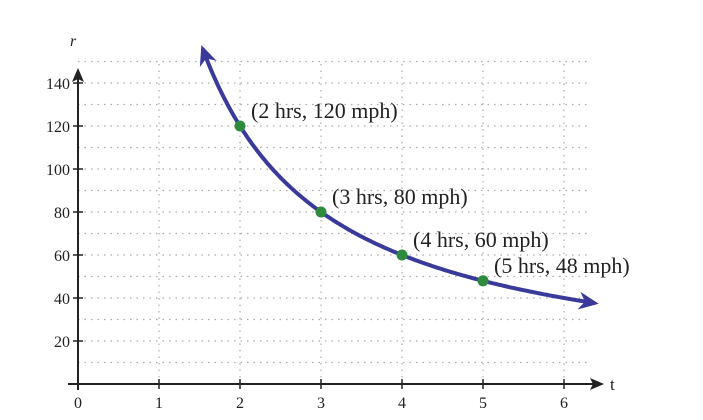 Image resolution: width=703 pixels, height=420 pixels. What do you see at coordinates (159, 403) in the screenshot?
I see `x-tick-label: 1` at bounding box center [159, 403].